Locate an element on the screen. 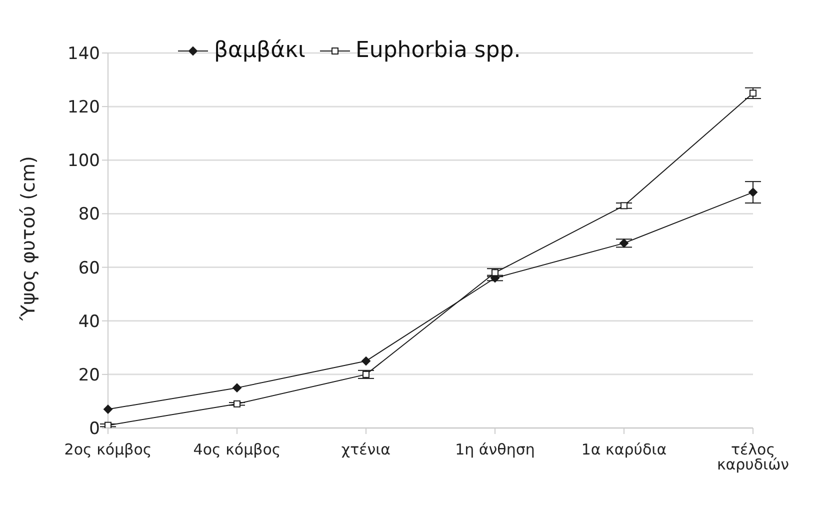  y-tick-label: 60 is located at coordinates (89, 268).